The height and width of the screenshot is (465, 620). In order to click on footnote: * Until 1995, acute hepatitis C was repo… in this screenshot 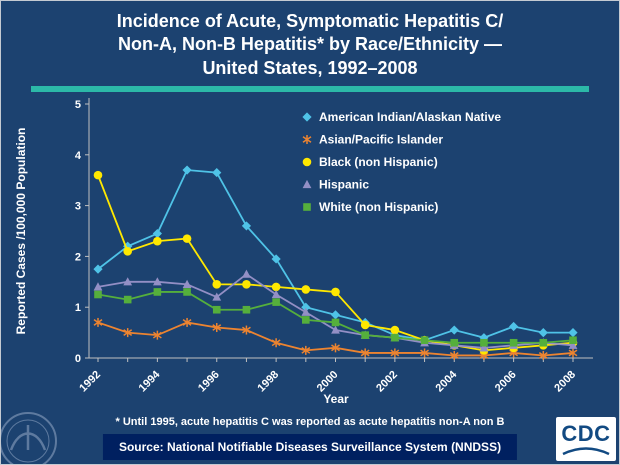, I will do `click(310, 422)`.